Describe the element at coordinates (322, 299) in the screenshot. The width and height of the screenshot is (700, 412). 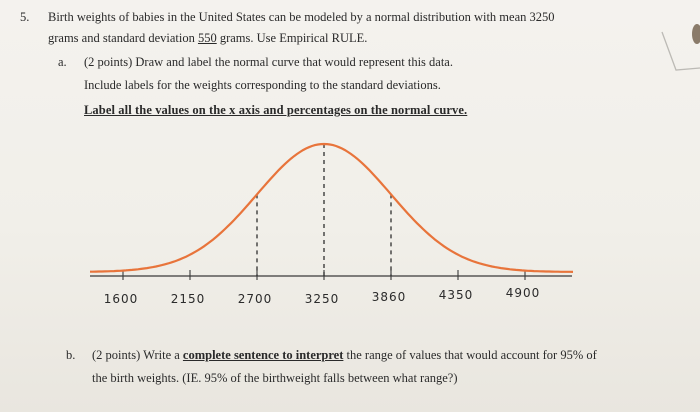
I see `x-tick-label: 3250` at that location.